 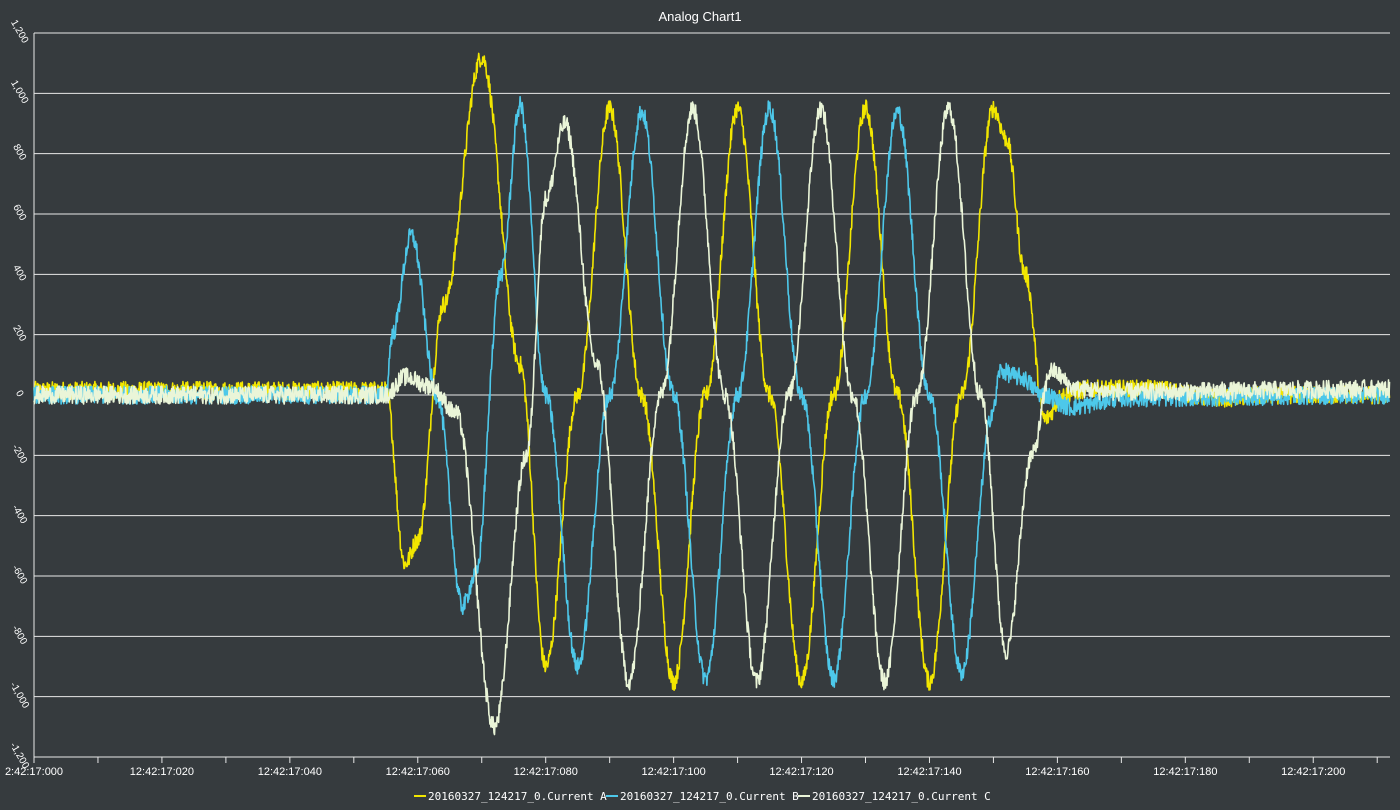 What do you see at coordinates (674, 772) in the screenshot?
I see `x-tick-label: 12:42:17:100` at bounding box center [674, 772].